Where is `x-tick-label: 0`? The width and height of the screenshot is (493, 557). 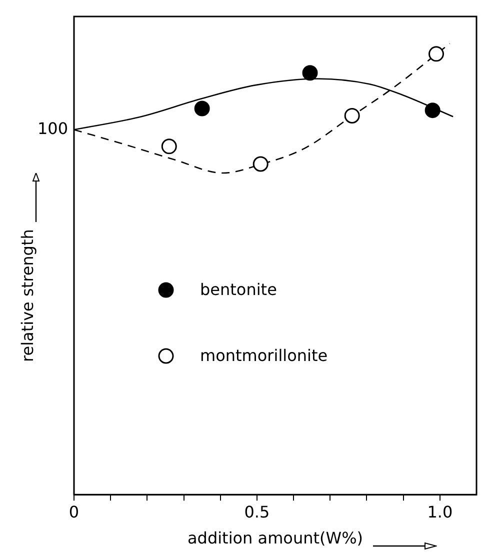 x-tick-label: 0 is located at coordinates (74, 512).